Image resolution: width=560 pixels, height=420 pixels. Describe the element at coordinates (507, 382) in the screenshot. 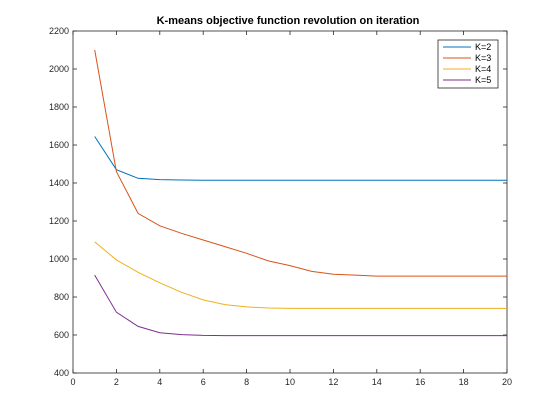

I see `x-tick-label: 20` at that location.